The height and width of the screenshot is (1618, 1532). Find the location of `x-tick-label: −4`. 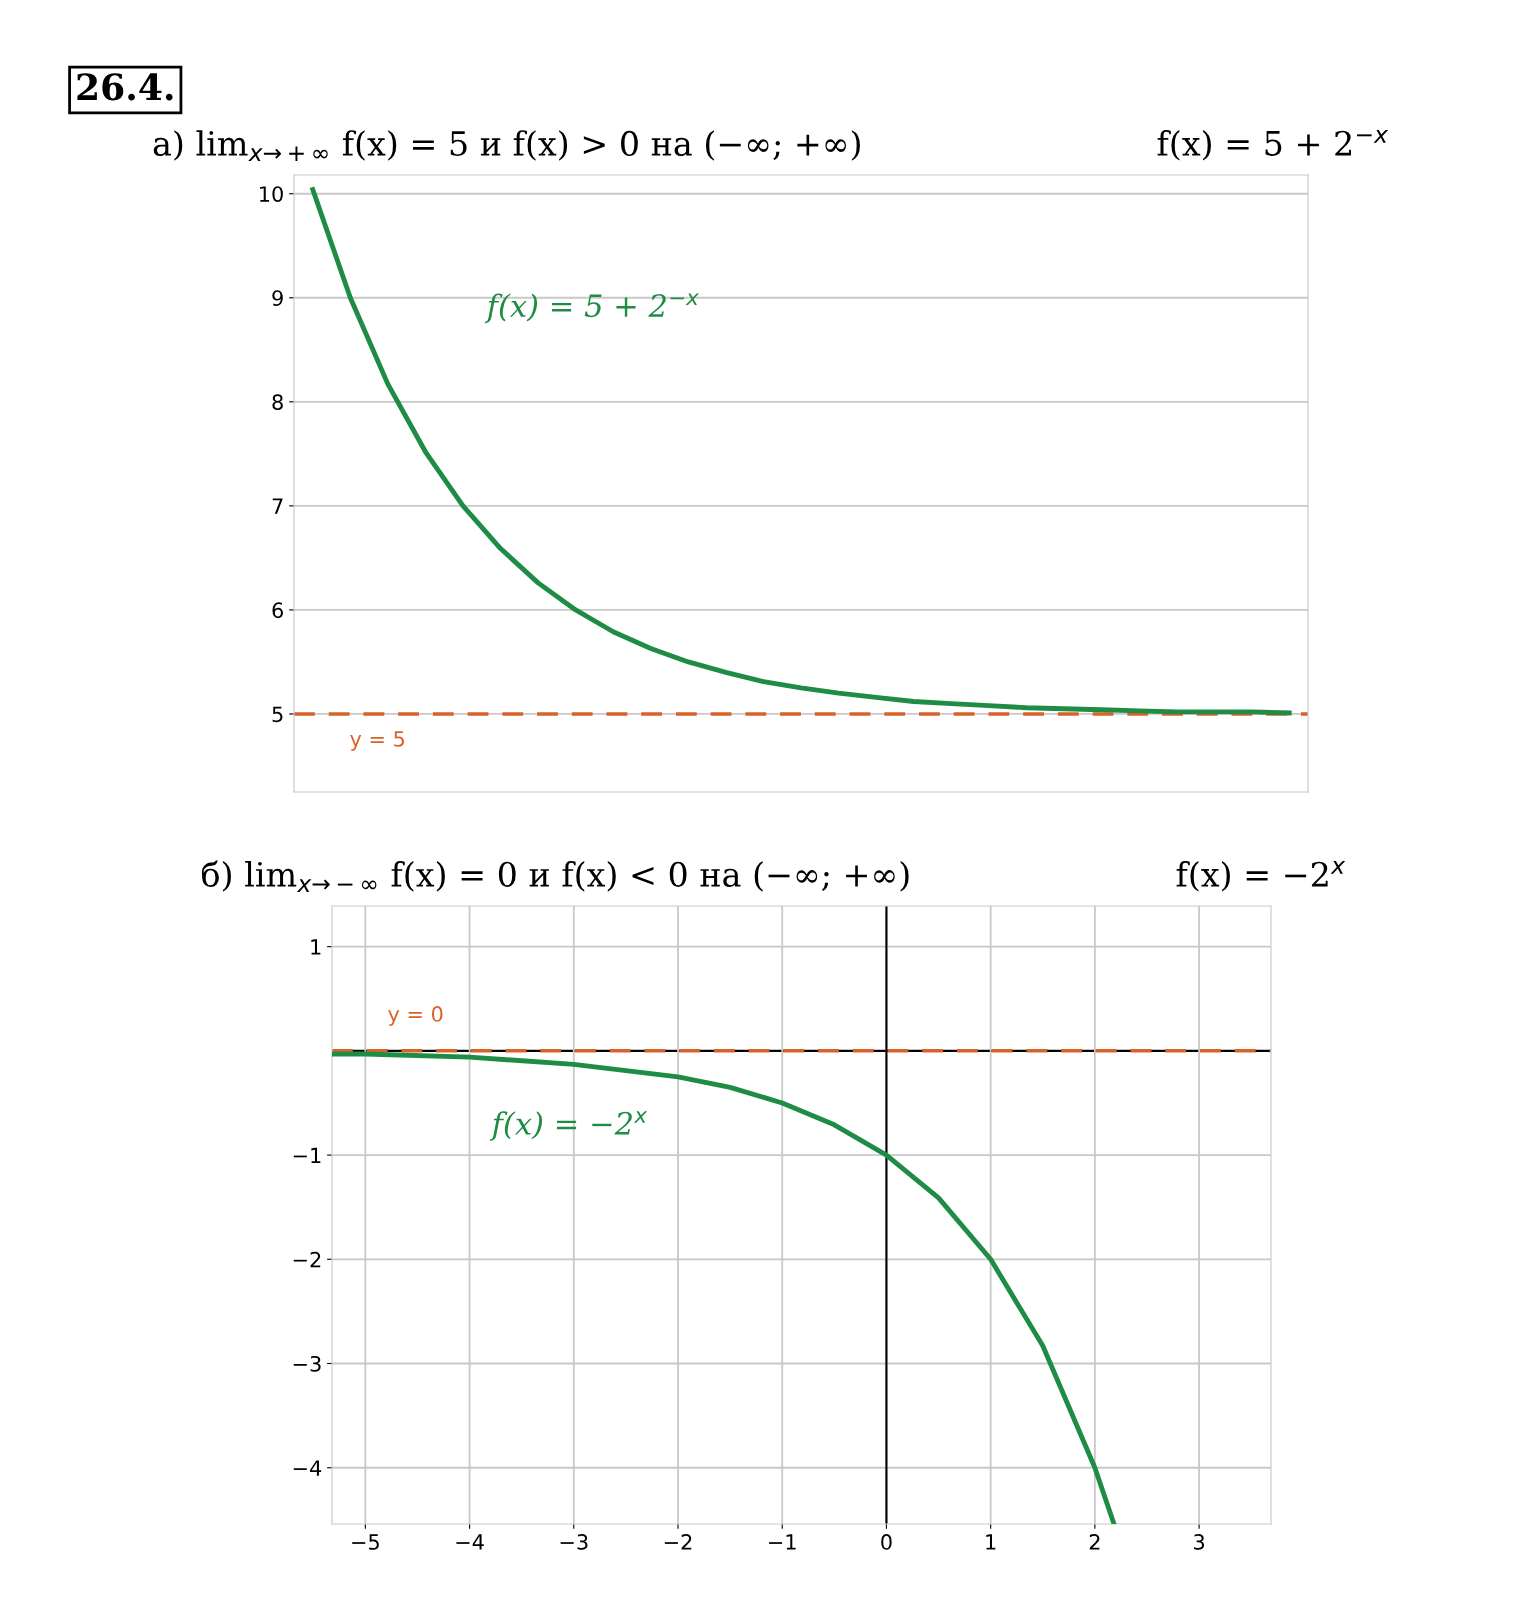

x-tick-label: −4 is located at coordinates (470, 1542).